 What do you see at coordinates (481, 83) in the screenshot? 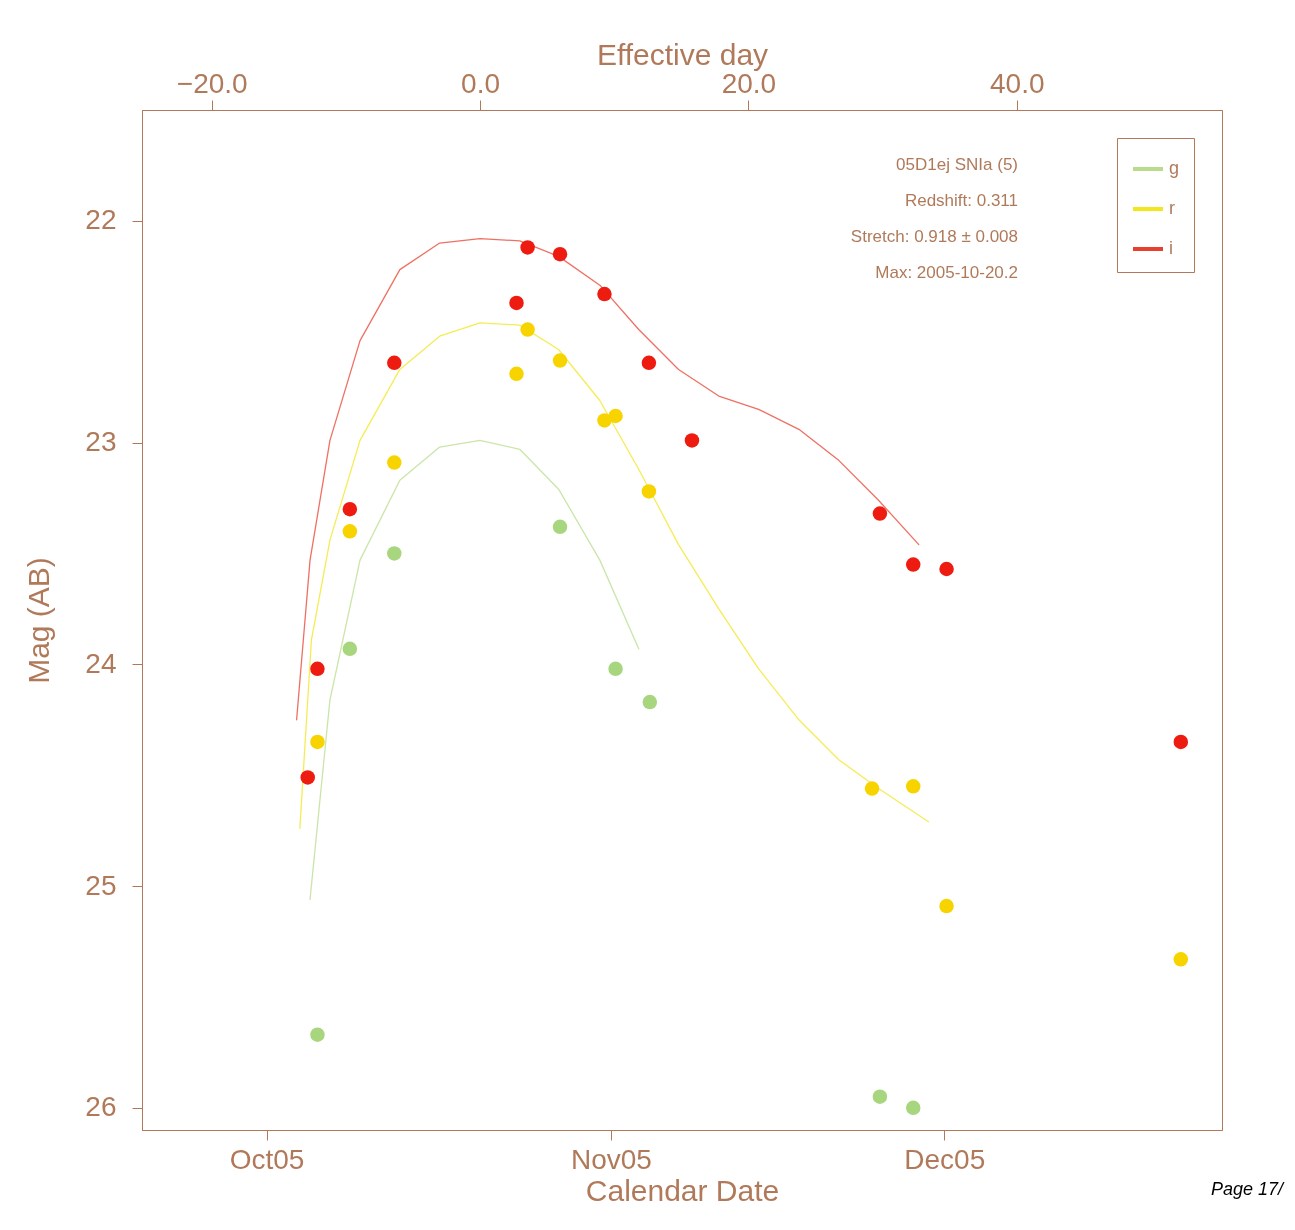
I see `x2-tick-label: 0.0` at bounding box center [481, 83].